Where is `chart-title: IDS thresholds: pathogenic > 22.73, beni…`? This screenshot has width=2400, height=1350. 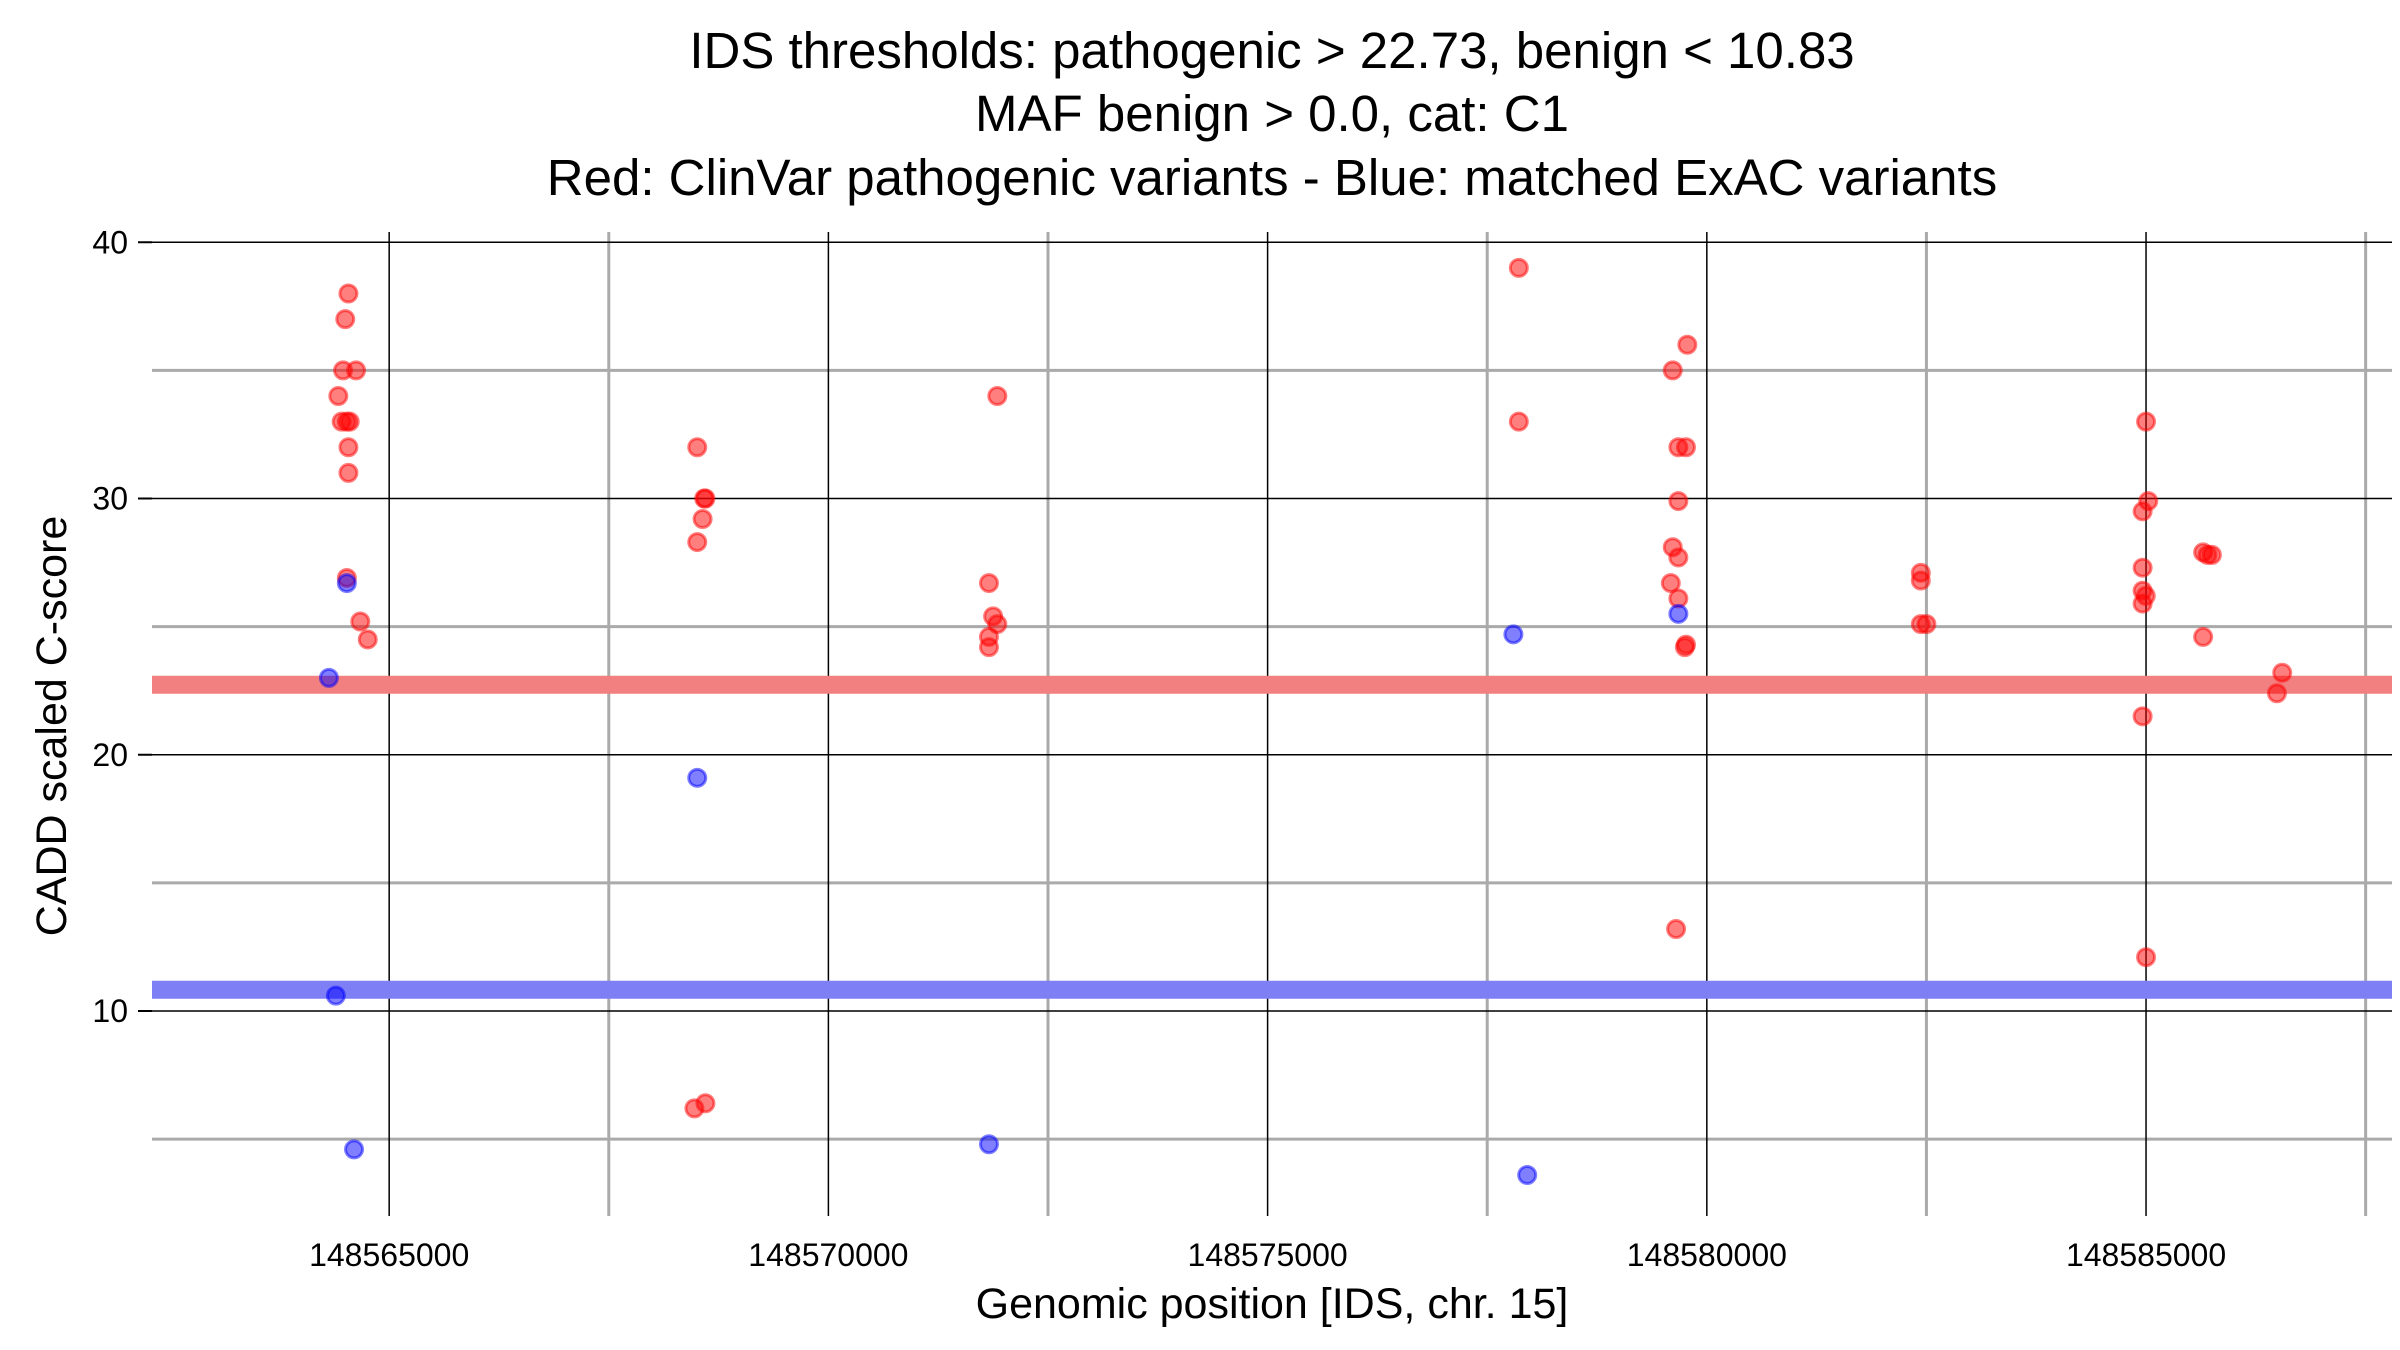
chart-title: IDS thresholds: pathogenic > 22.73, beni… is located at coordinates (1272, 114).